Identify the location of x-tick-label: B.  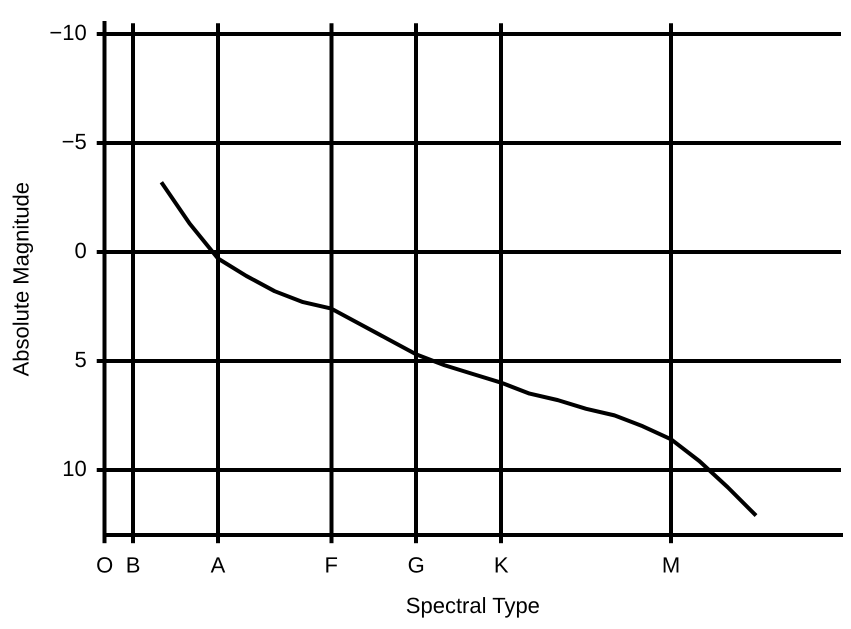
(133, 565).